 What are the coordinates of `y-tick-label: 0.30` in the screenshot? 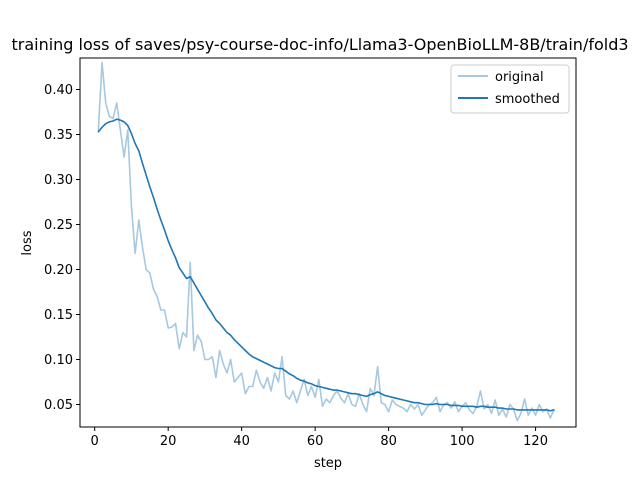 It's located at (58, 180).